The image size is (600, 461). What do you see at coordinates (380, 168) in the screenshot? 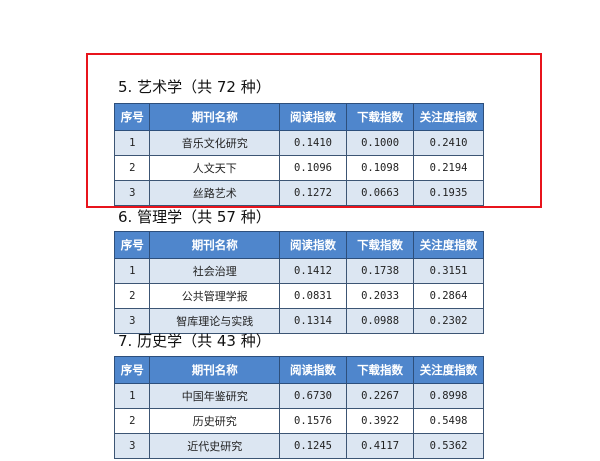
I see `table-cell: 0.1098` at bounding box center [380, 168].